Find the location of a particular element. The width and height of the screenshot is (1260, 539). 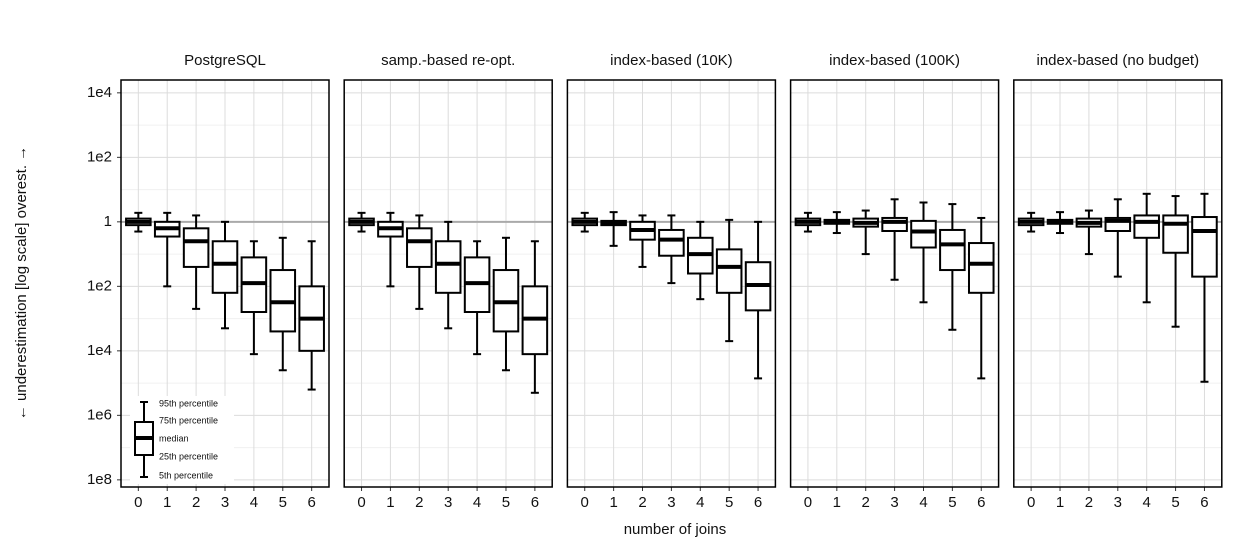

panel-title: index-based (no budget) is located at coordinates (1117, 60).